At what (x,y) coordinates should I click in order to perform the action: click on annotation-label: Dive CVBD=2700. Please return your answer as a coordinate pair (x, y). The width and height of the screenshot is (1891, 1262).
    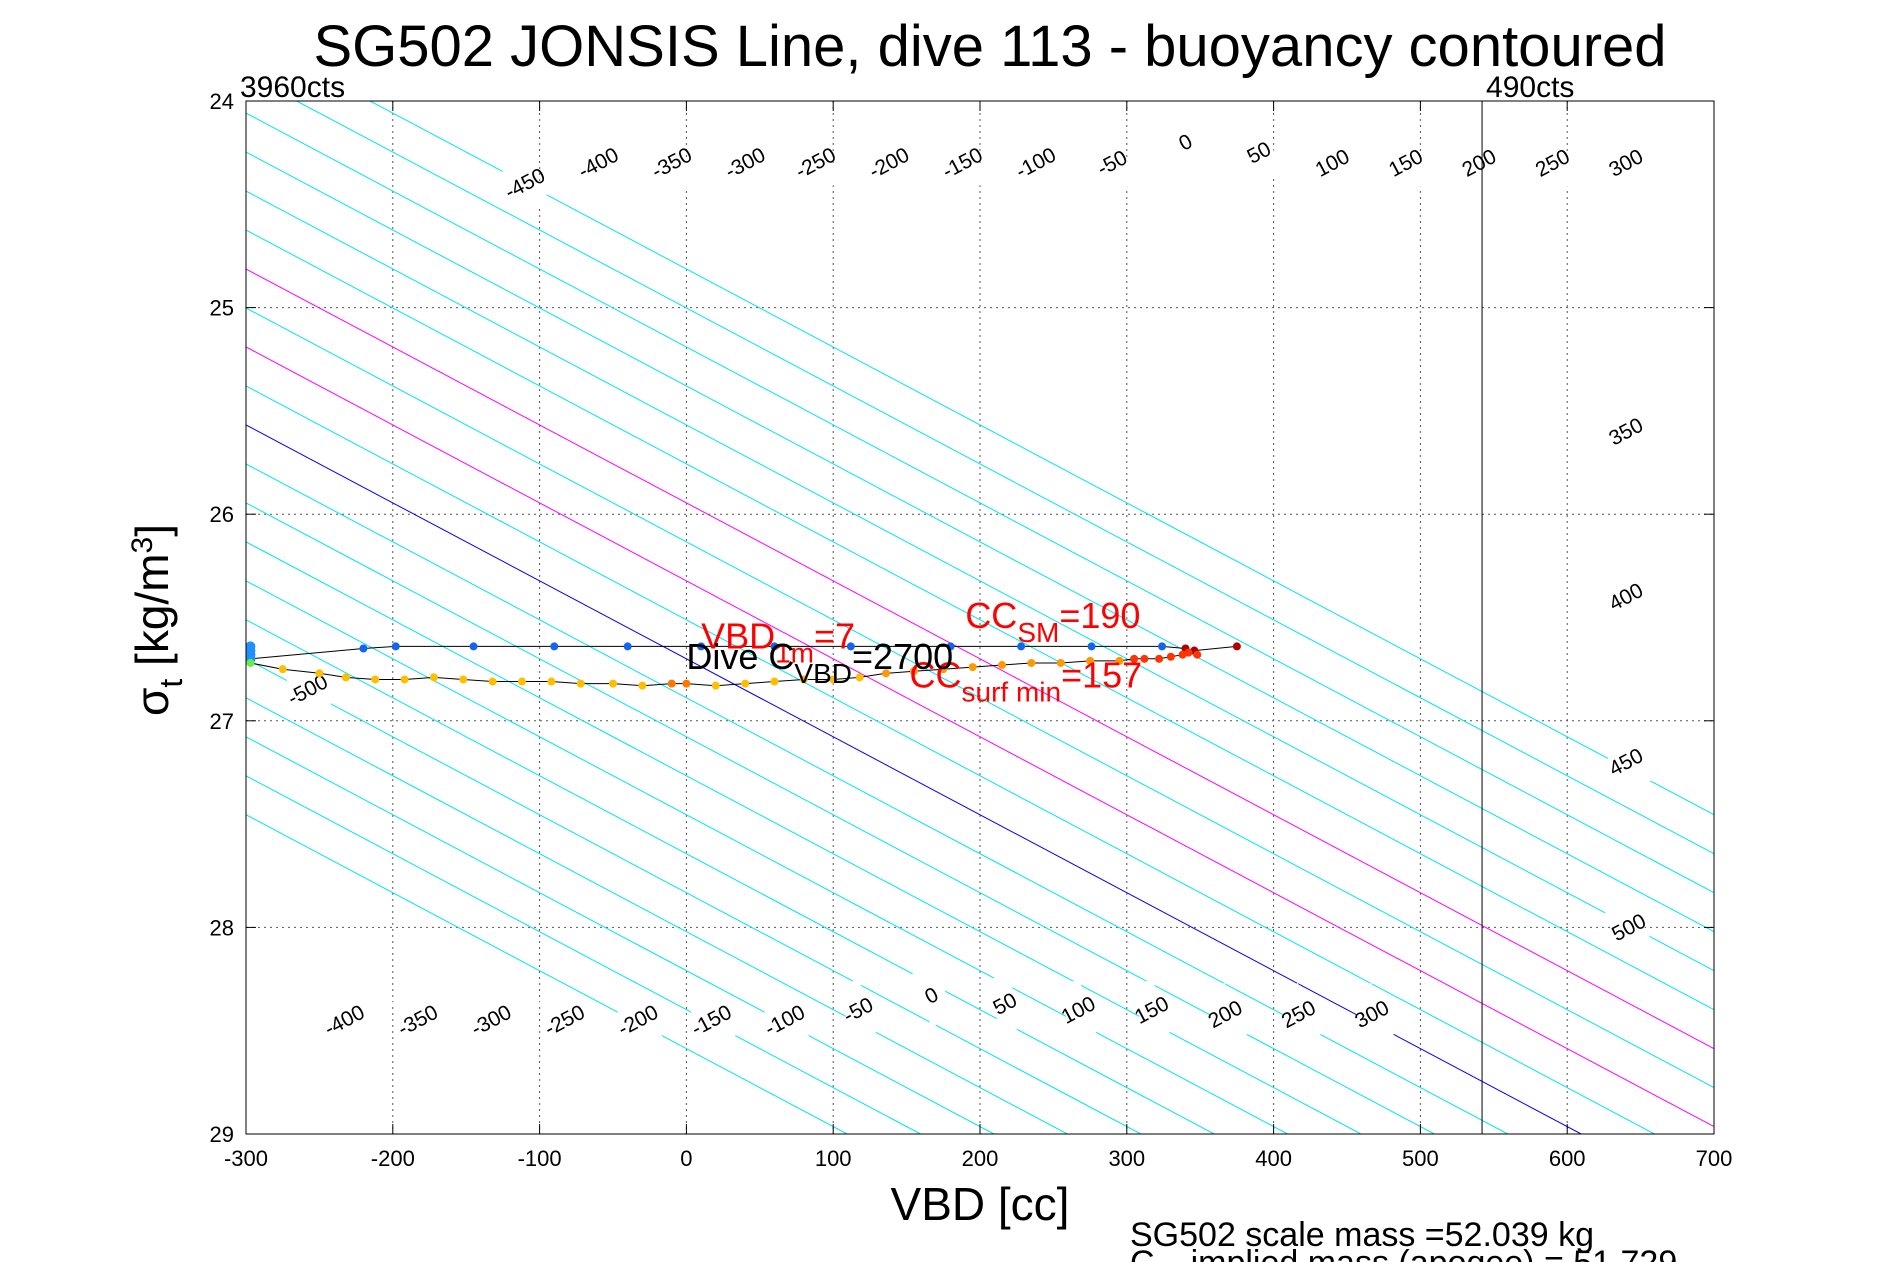
    Looking at the image, I should click on (819, 662).